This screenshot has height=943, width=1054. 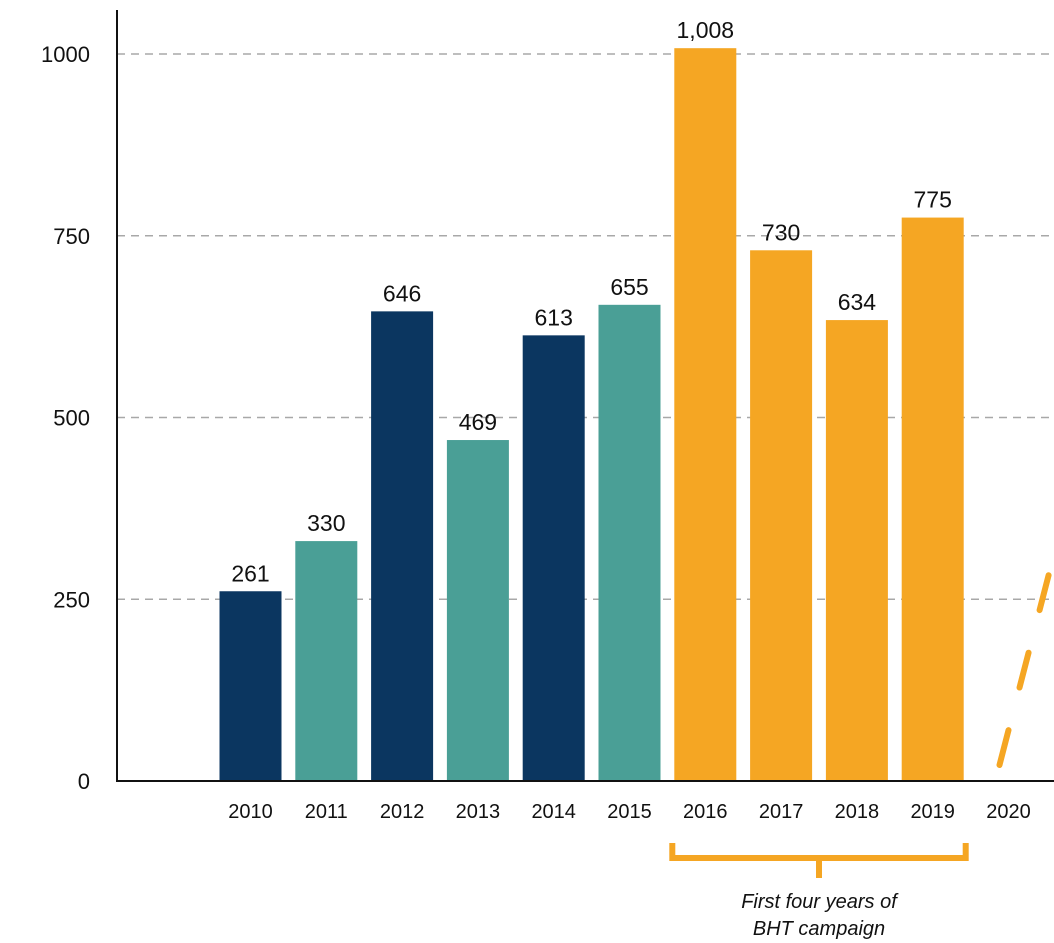 What do you see at coordinates (553, 812) in the screenshot?
I see `x-tick-label-2014: 2014` at bounding box center [553, 812].